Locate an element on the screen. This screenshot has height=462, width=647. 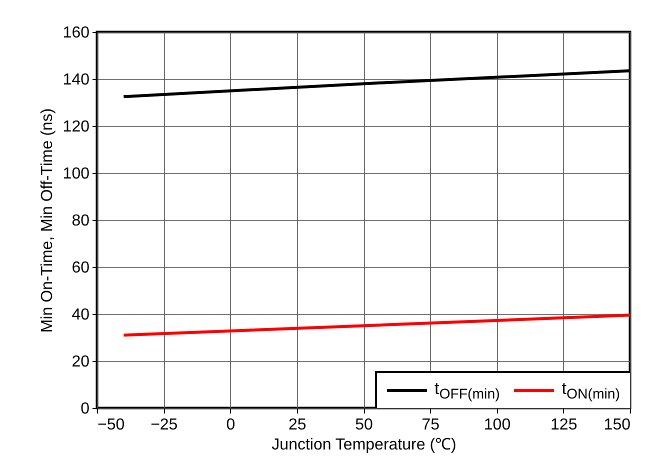
x-tick-label: 75 is located at coordinates (431, 425).